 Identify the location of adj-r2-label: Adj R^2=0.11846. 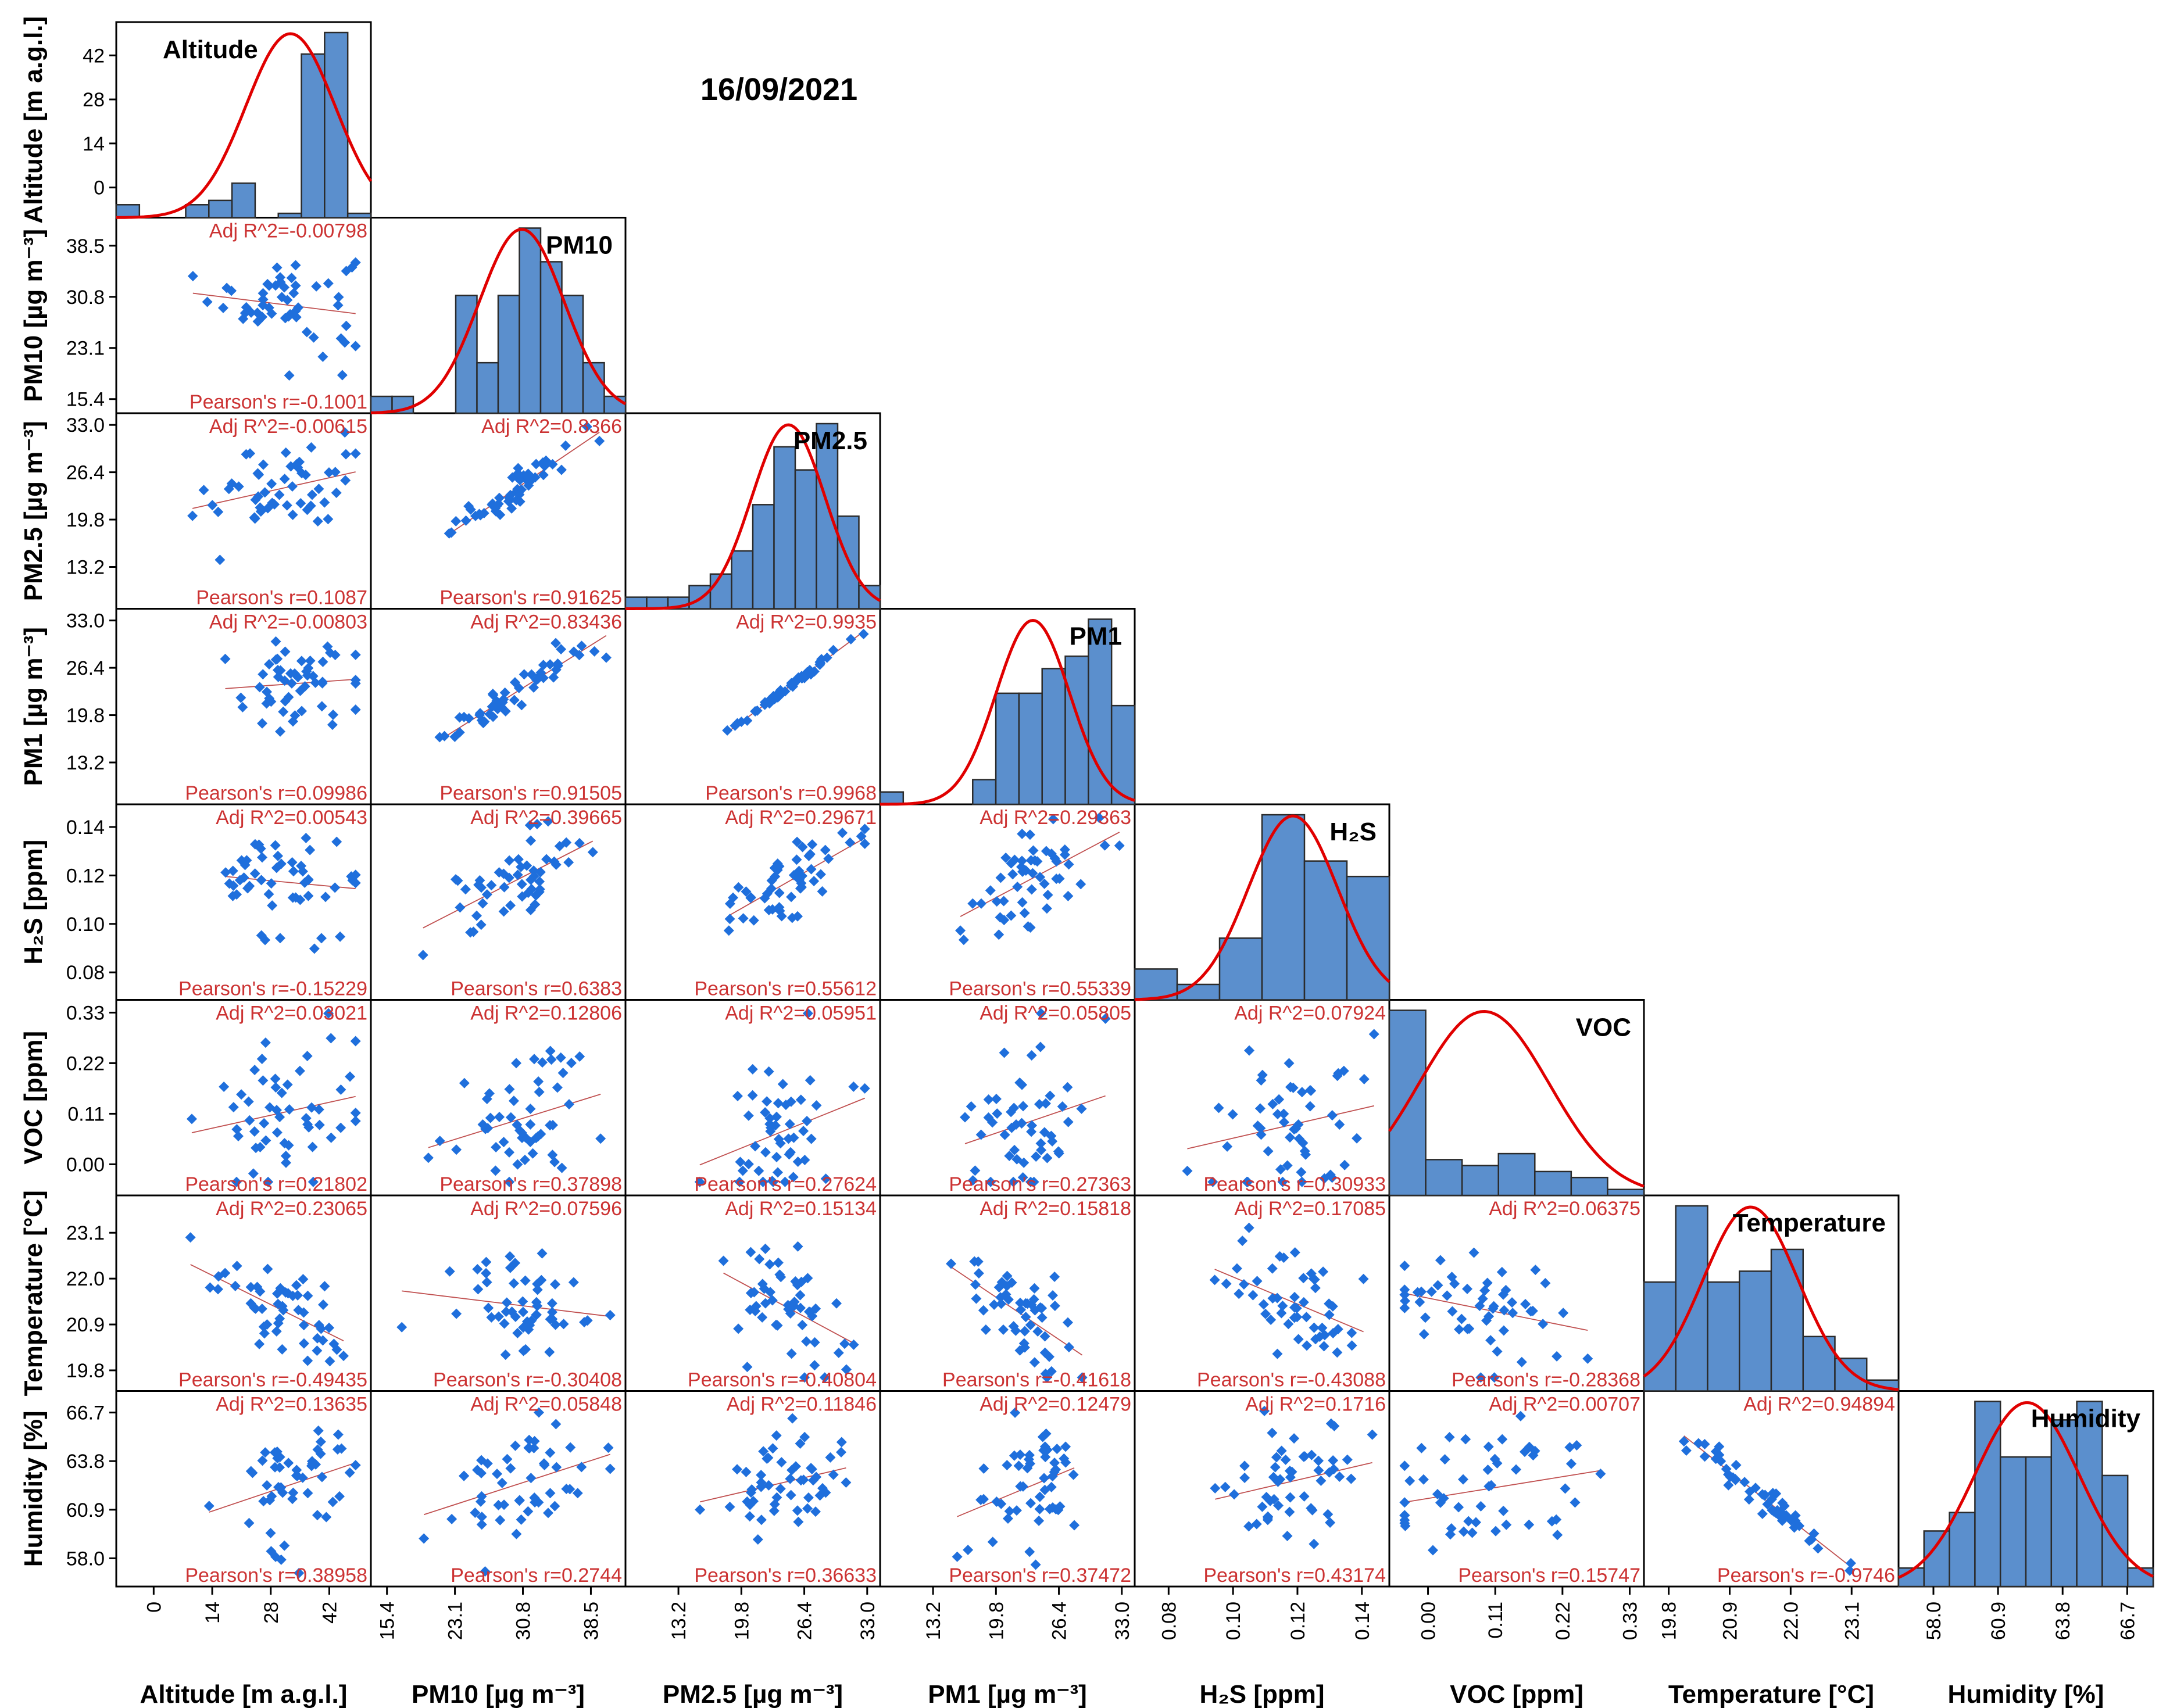
(802, 1405).